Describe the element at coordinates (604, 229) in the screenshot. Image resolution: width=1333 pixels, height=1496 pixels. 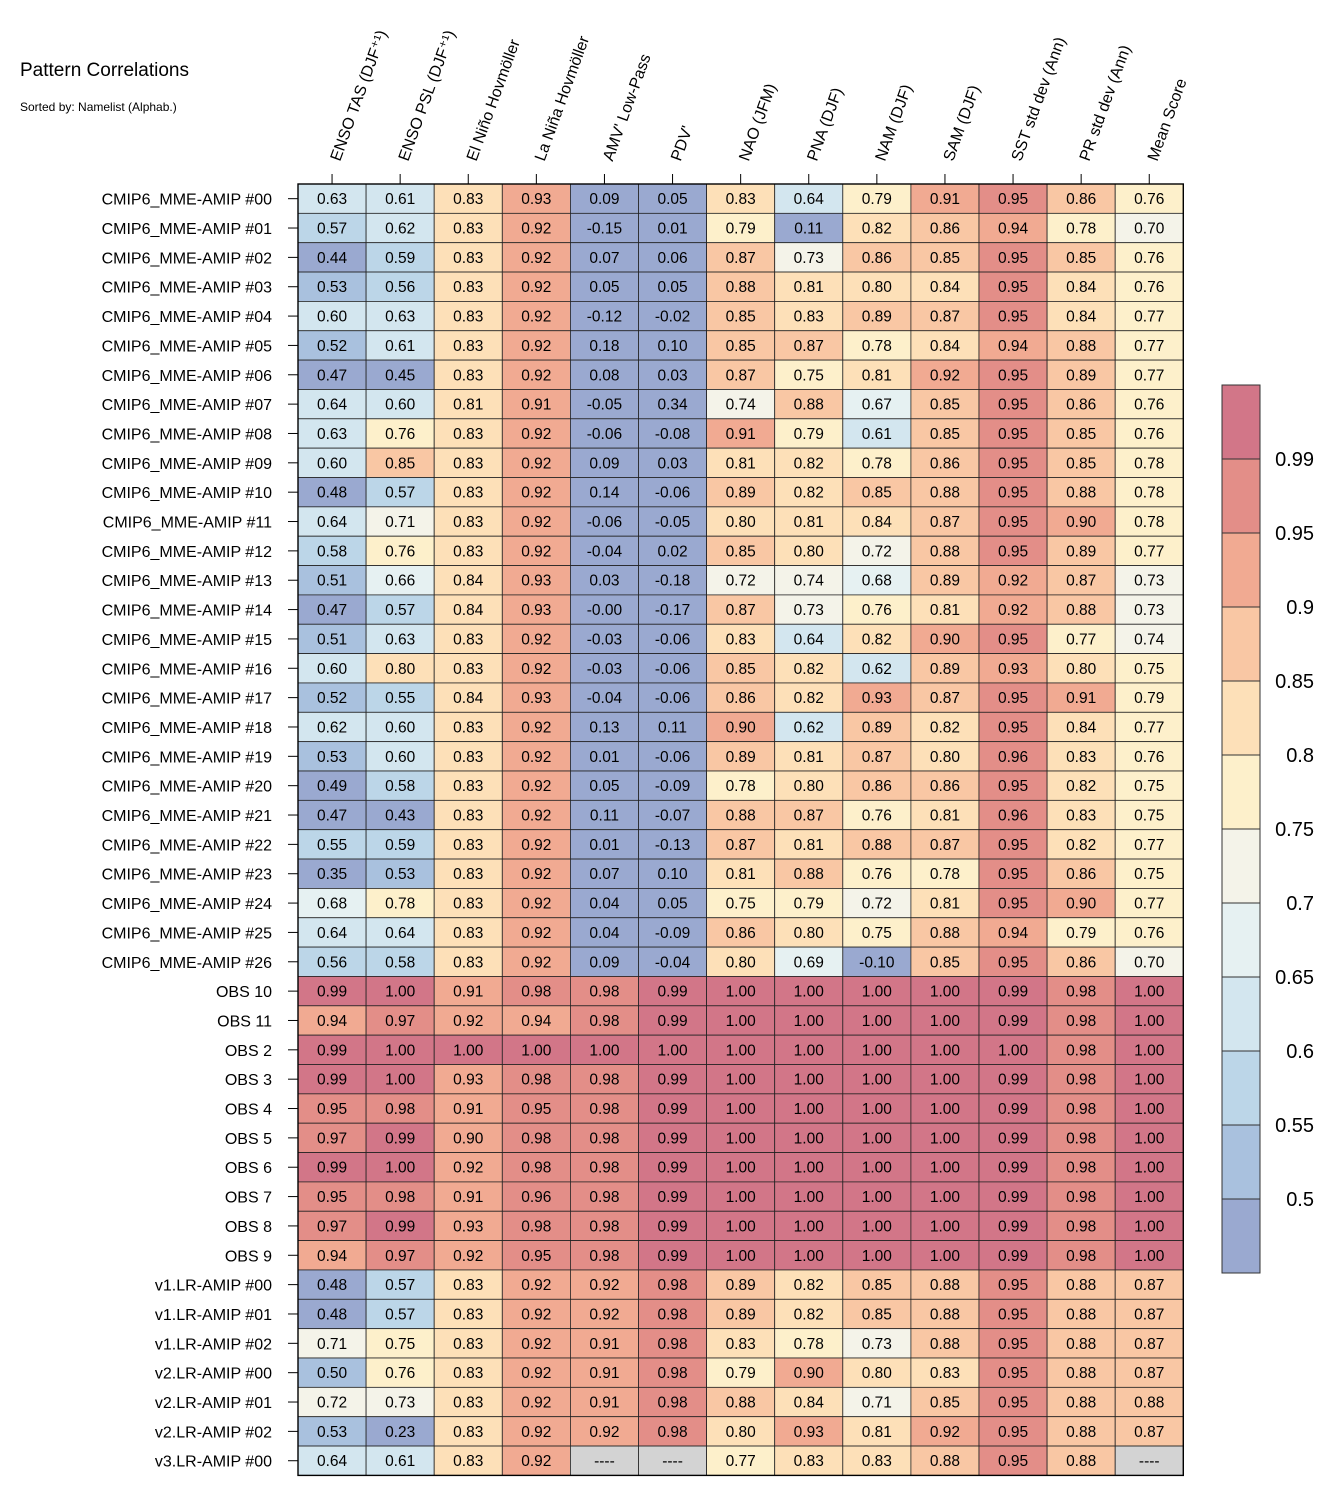
I see `cell-value-label: -0.15` at that location.